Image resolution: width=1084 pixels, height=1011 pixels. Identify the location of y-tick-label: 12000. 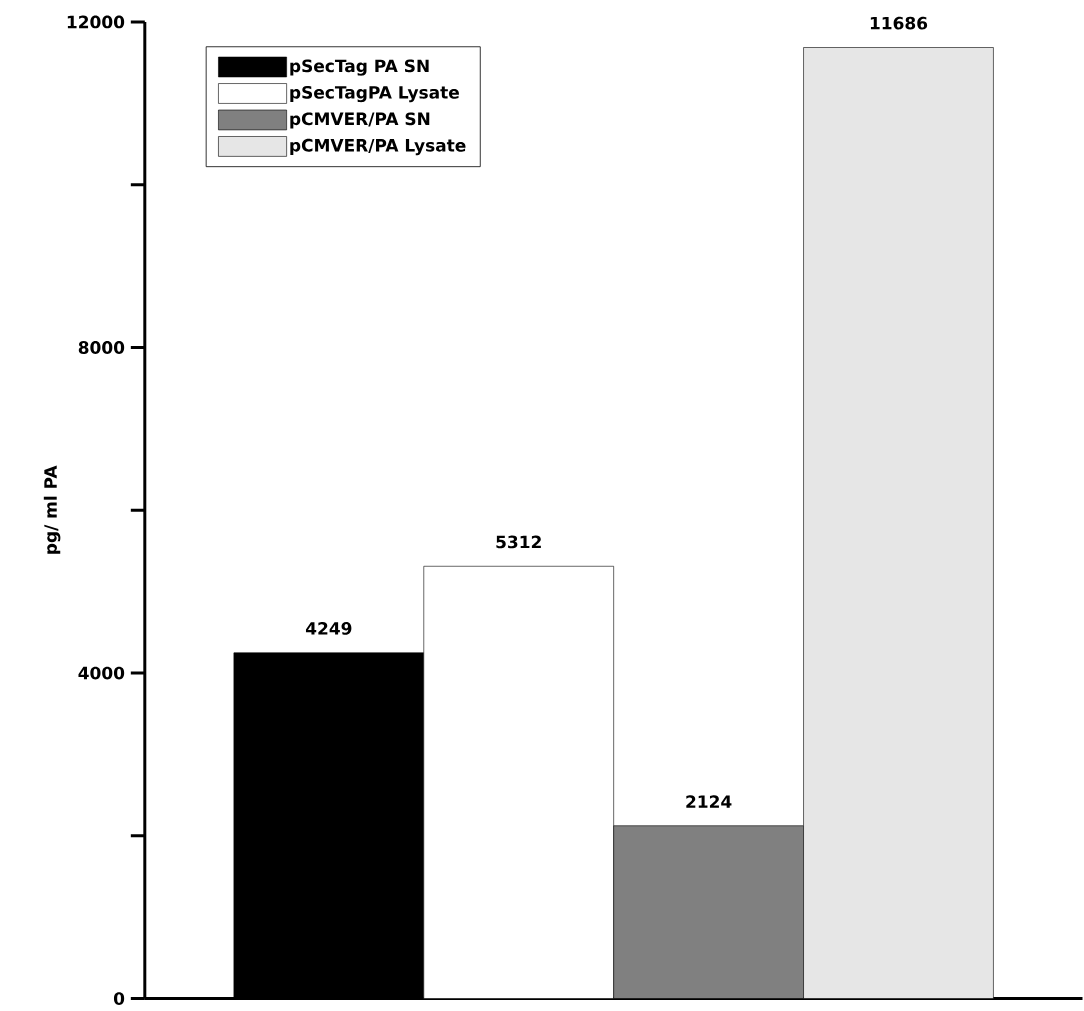
(96, 22).